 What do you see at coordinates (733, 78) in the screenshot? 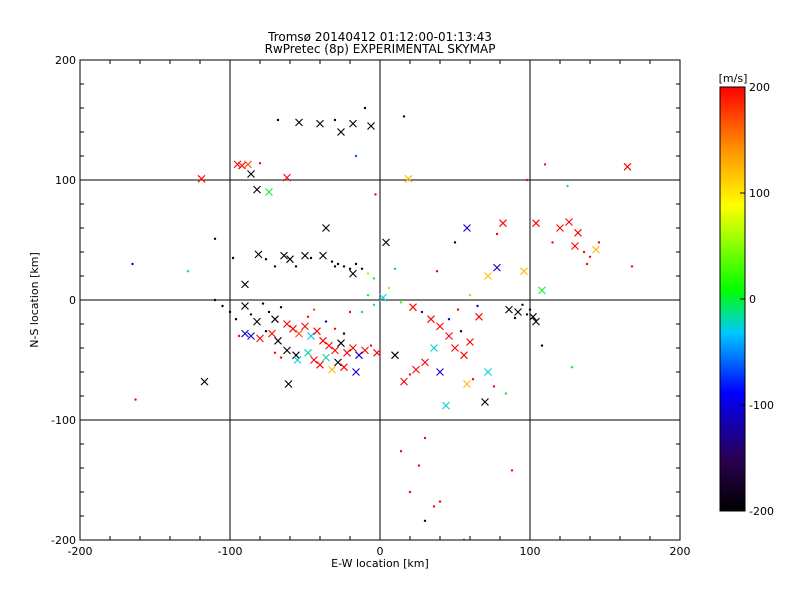
I see `colorbar-label: [m/s]` at bounding box center [733, 78].